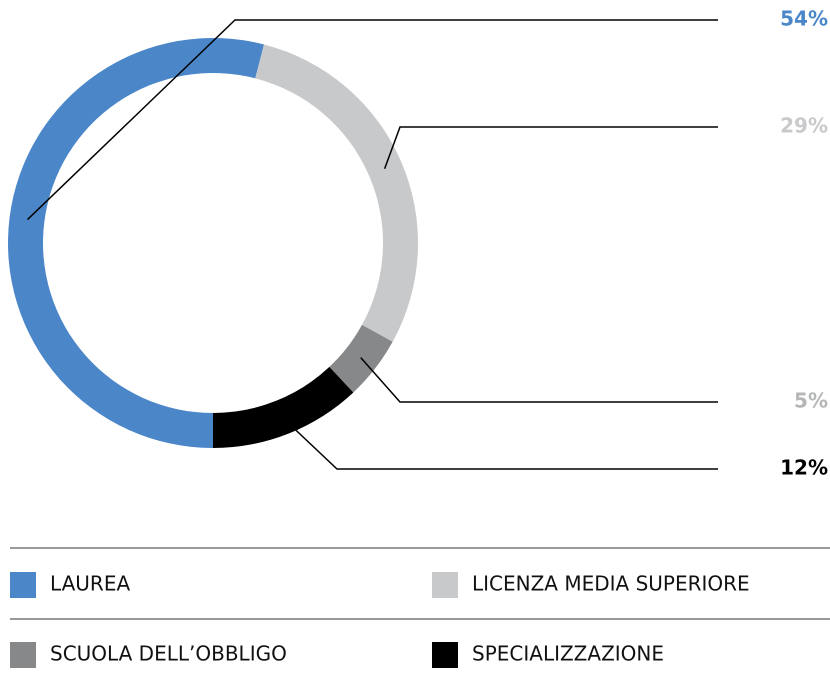 The height and width of the screenshot is (681, 830). Describe the element at coordinates (568, 654) in the screenshot. I see `legend-label: SPECIALIZZAZIONE` at that location.